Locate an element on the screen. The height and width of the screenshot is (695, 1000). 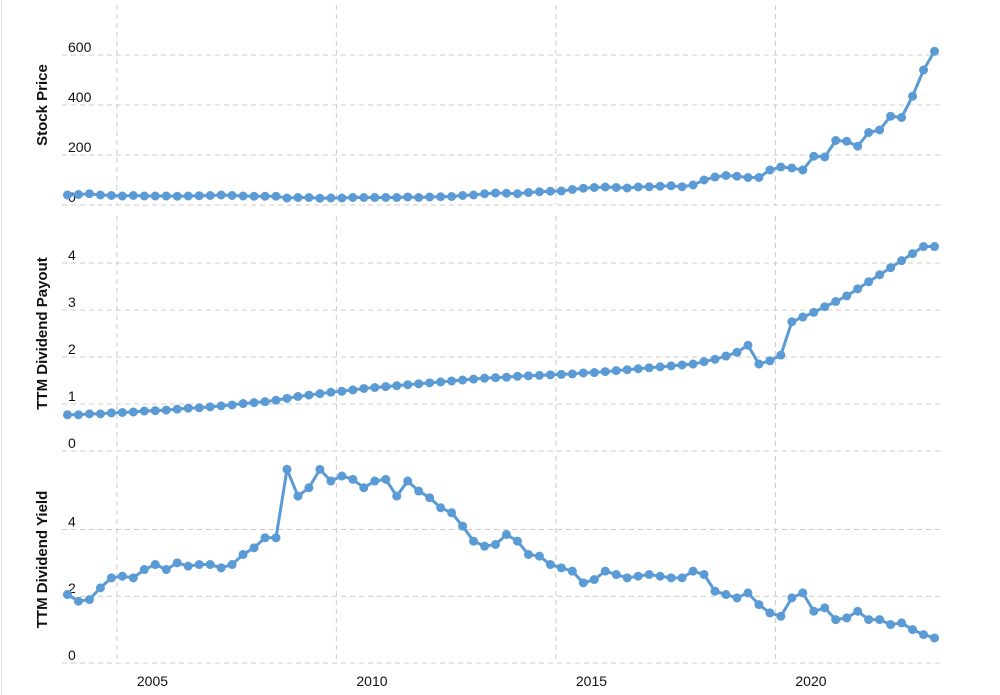
y-axis-title: Stock Price is located at coordinates (42, 105).